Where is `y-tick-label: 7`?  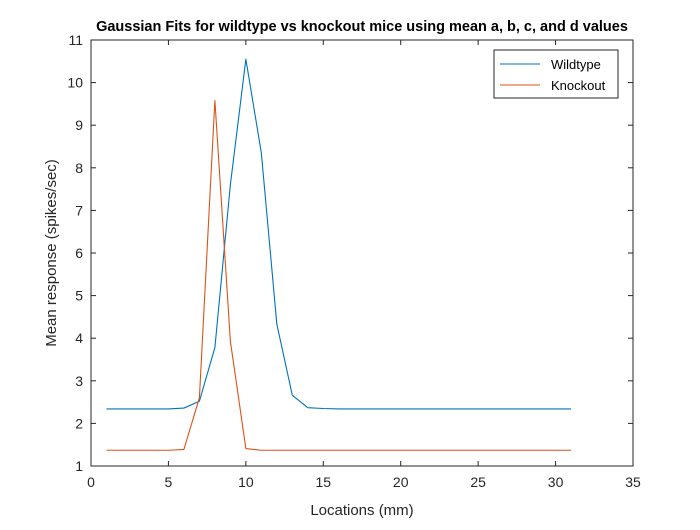 y-tick-label: 7 is located at coordinates (79, 210).